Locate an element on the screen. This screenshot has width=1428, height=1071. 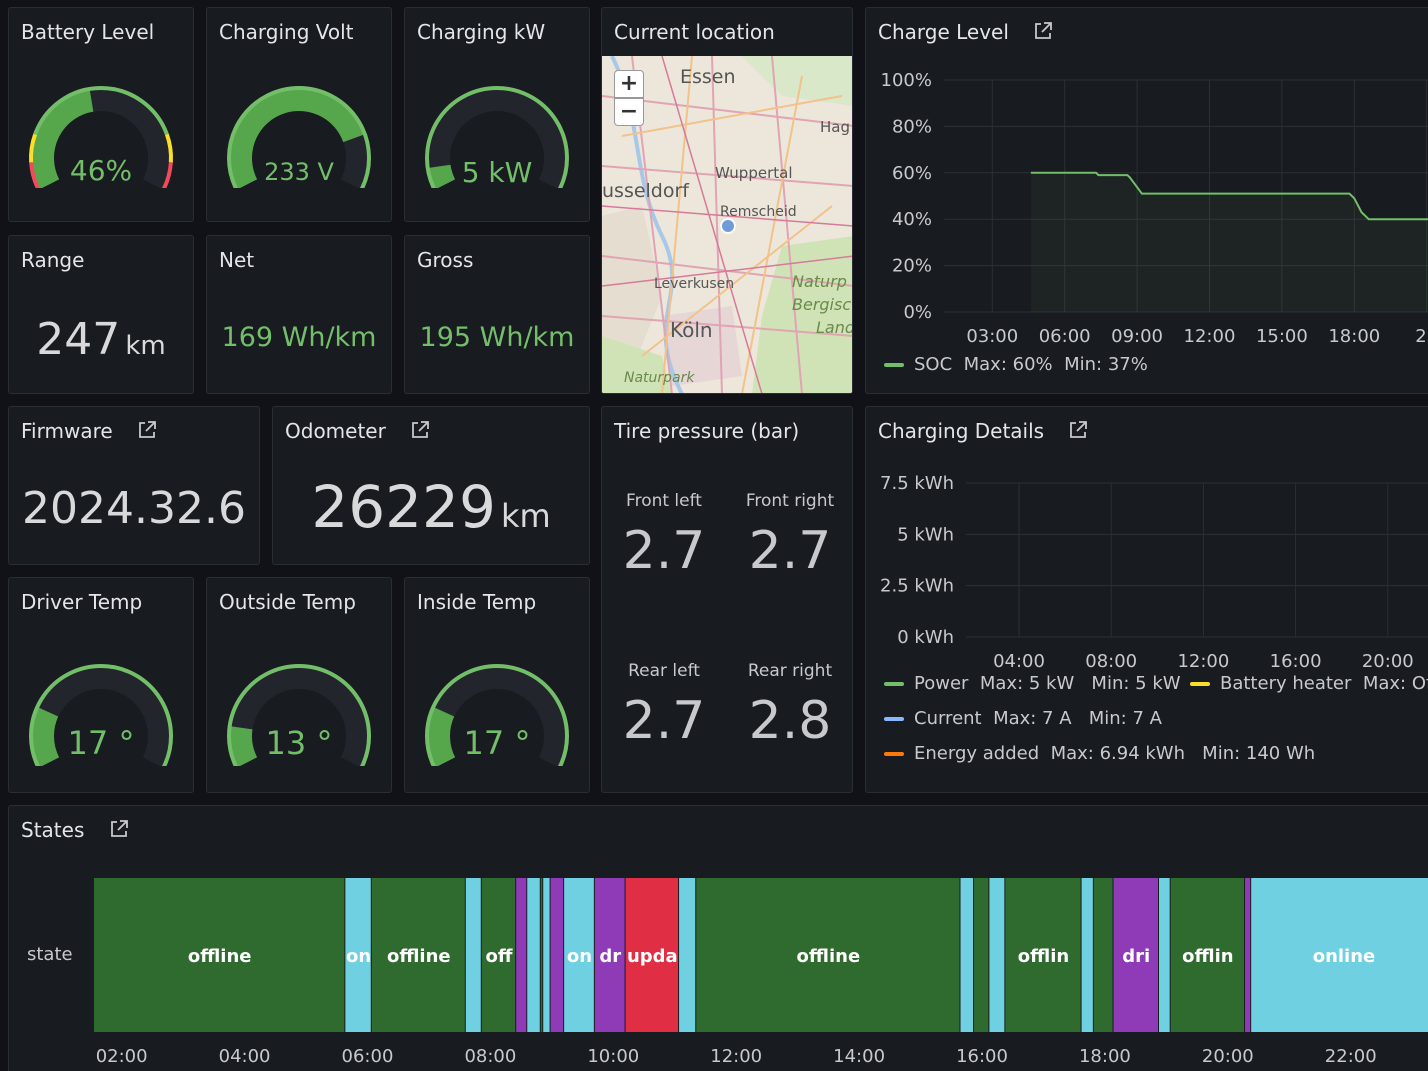
map-label: usseldorf is located at coordinates (645, 191).